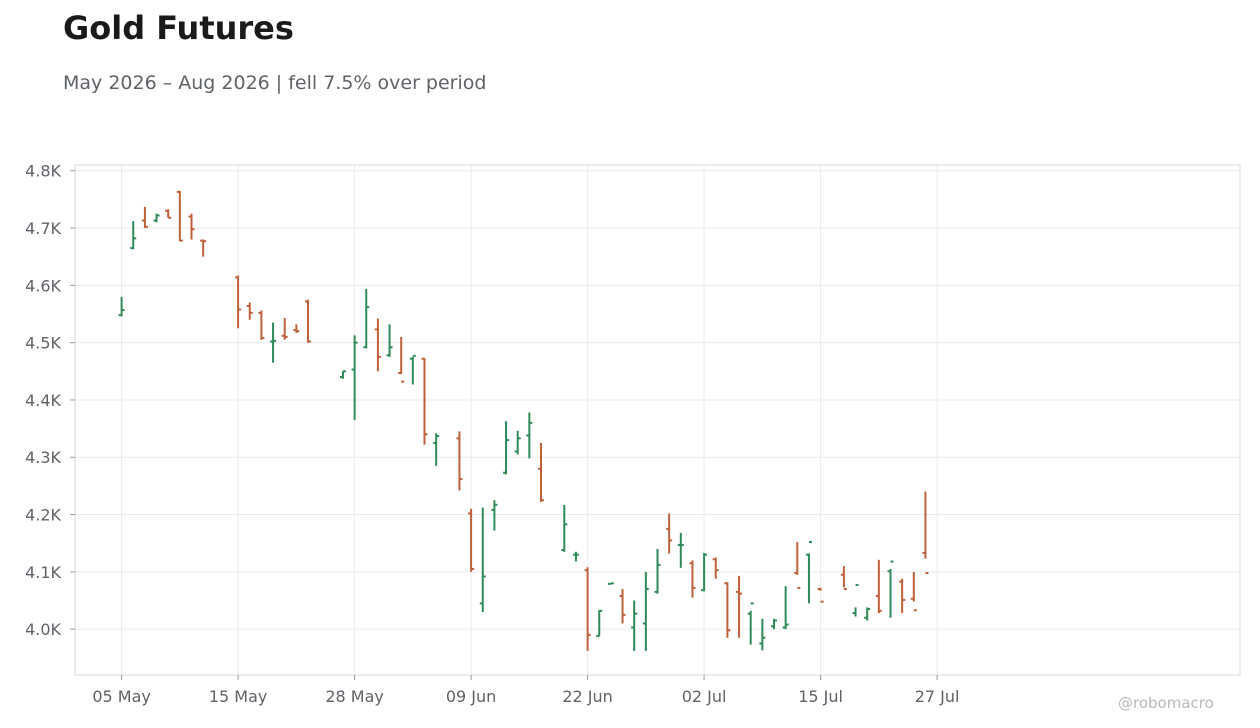  I want to click on x-tick-label: 09 Jun, so click(471, 696).